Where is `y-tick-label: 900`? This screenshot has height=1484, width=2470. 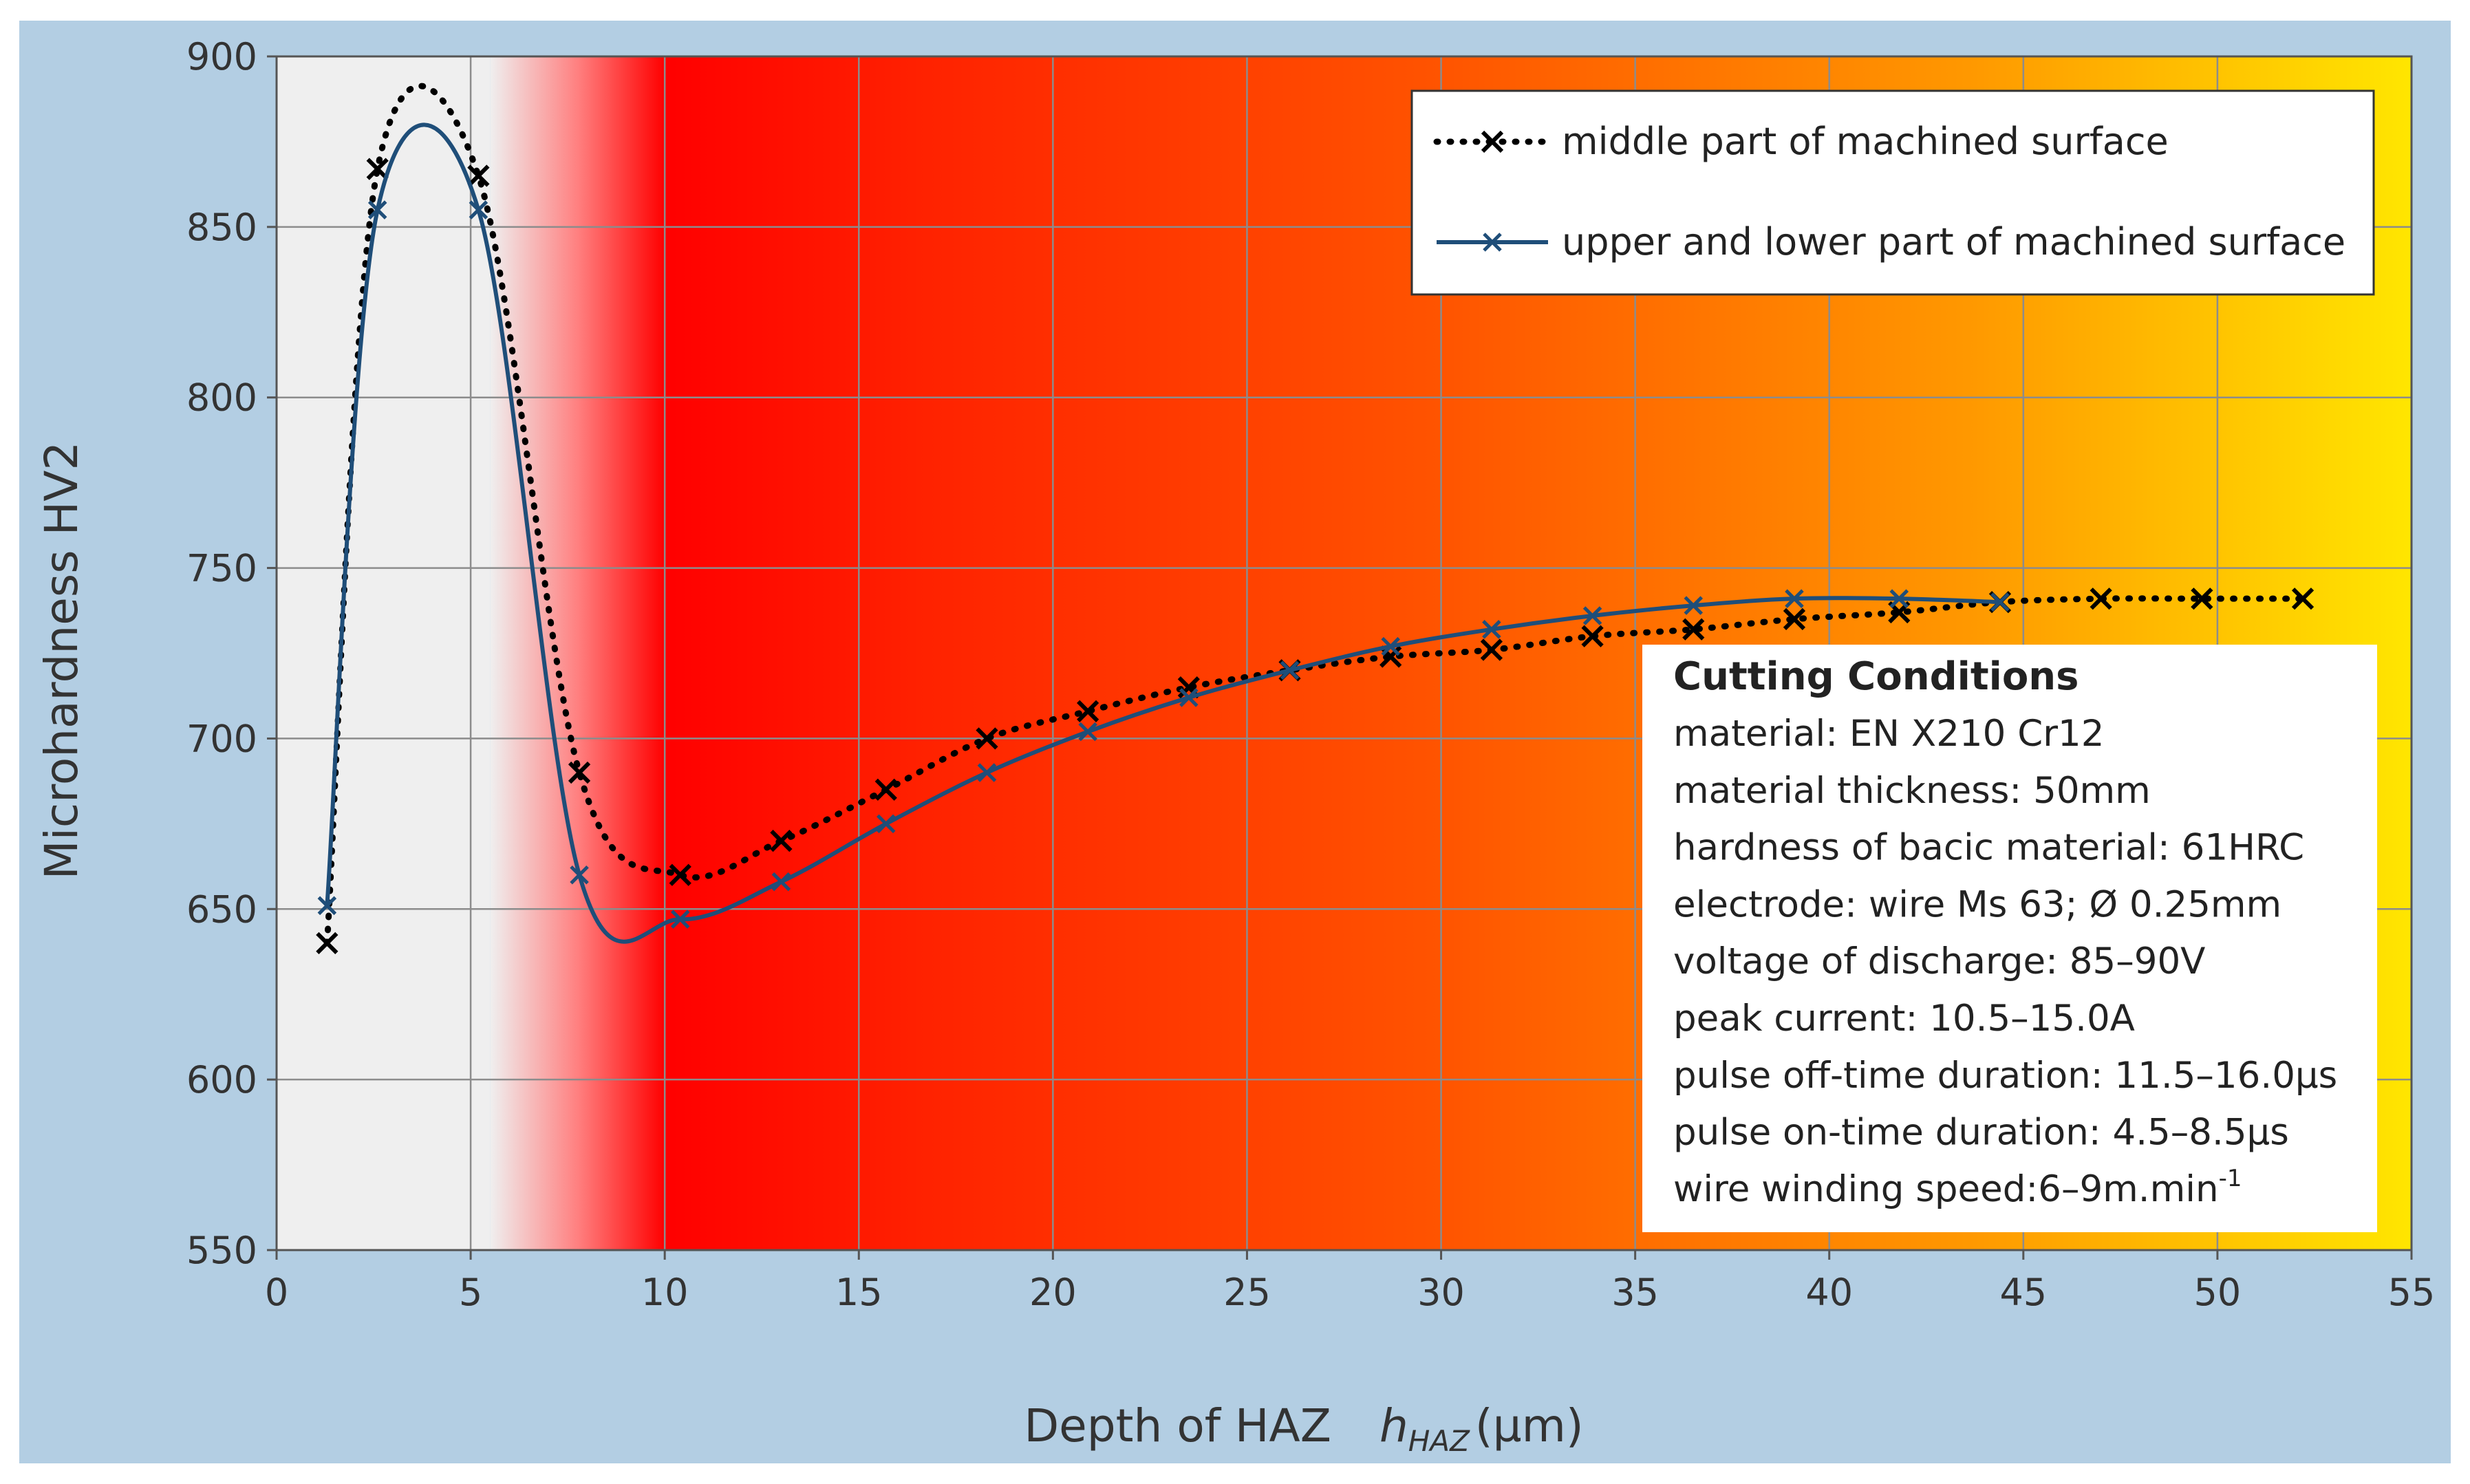
y-tick-label: 900 is located at coordinates (222, 56).